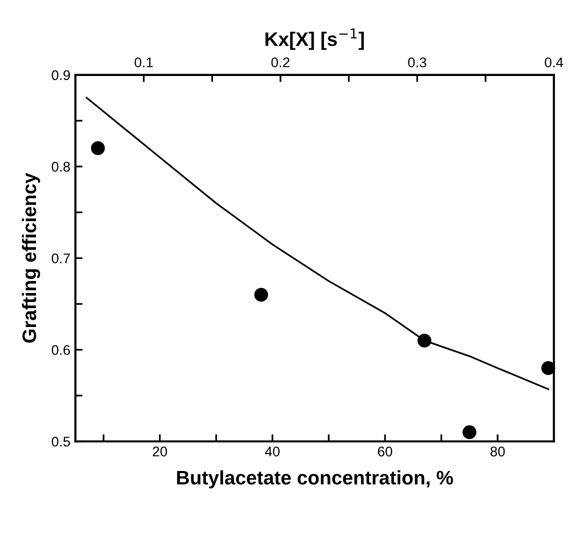 The image size is (580, 535). Describe the element at coordinates (315, 479) in the screenshot. I see `x-axis-title: Butylacetate concentration, %` at that location.